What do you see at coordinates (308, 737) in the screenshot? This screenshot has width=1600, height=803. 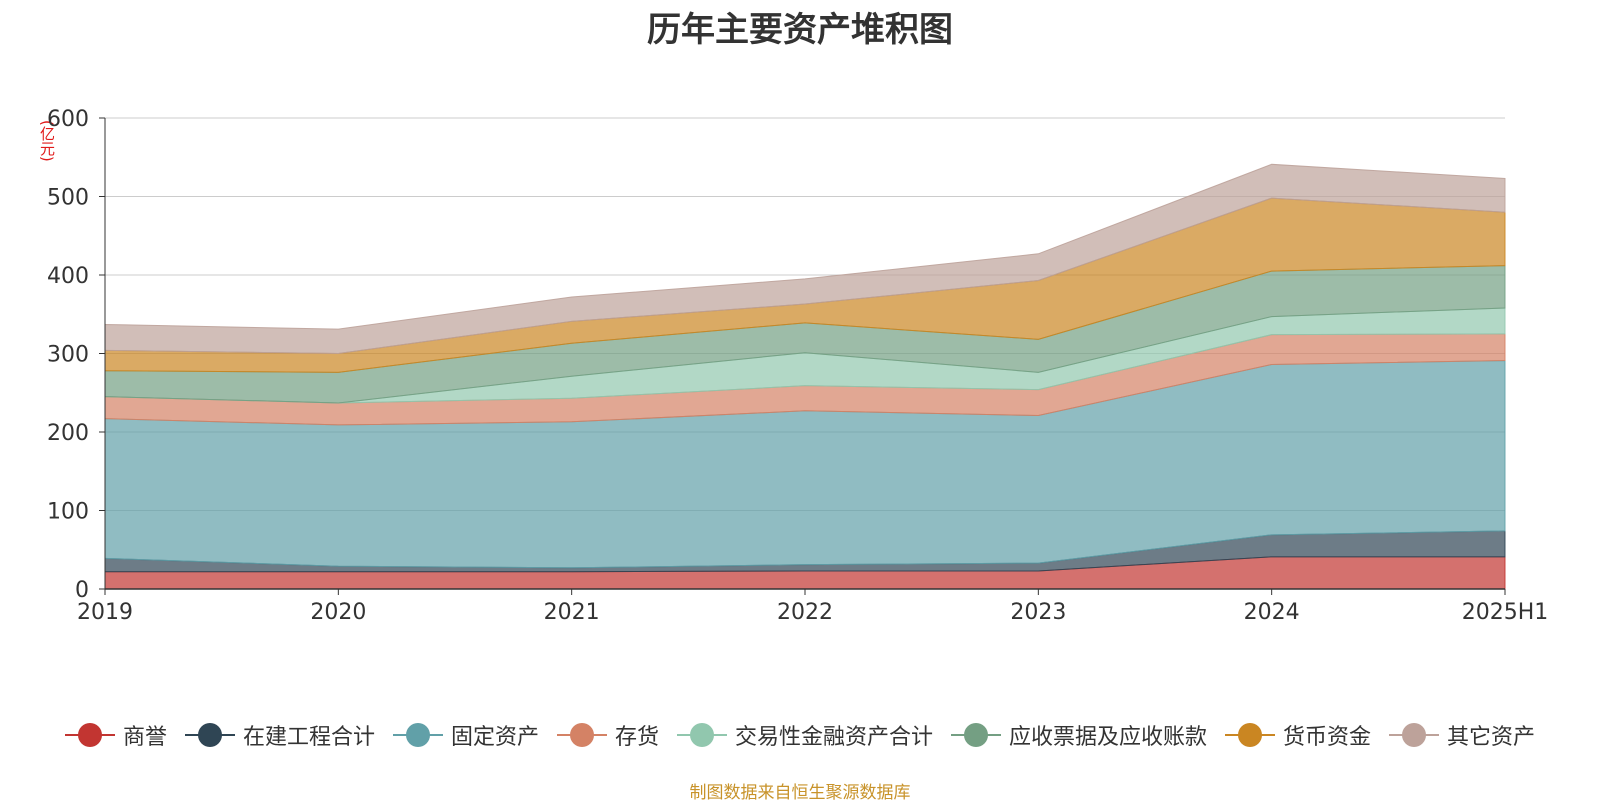 I see `legend-label: 在建工程合计` at bounding box center [308, 737].